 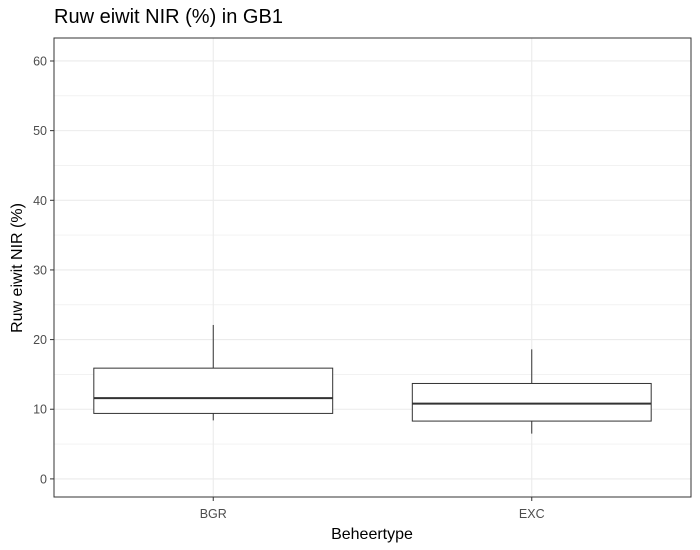 I want to click on x-tick-label: BGR, so click(x=213, y=514).